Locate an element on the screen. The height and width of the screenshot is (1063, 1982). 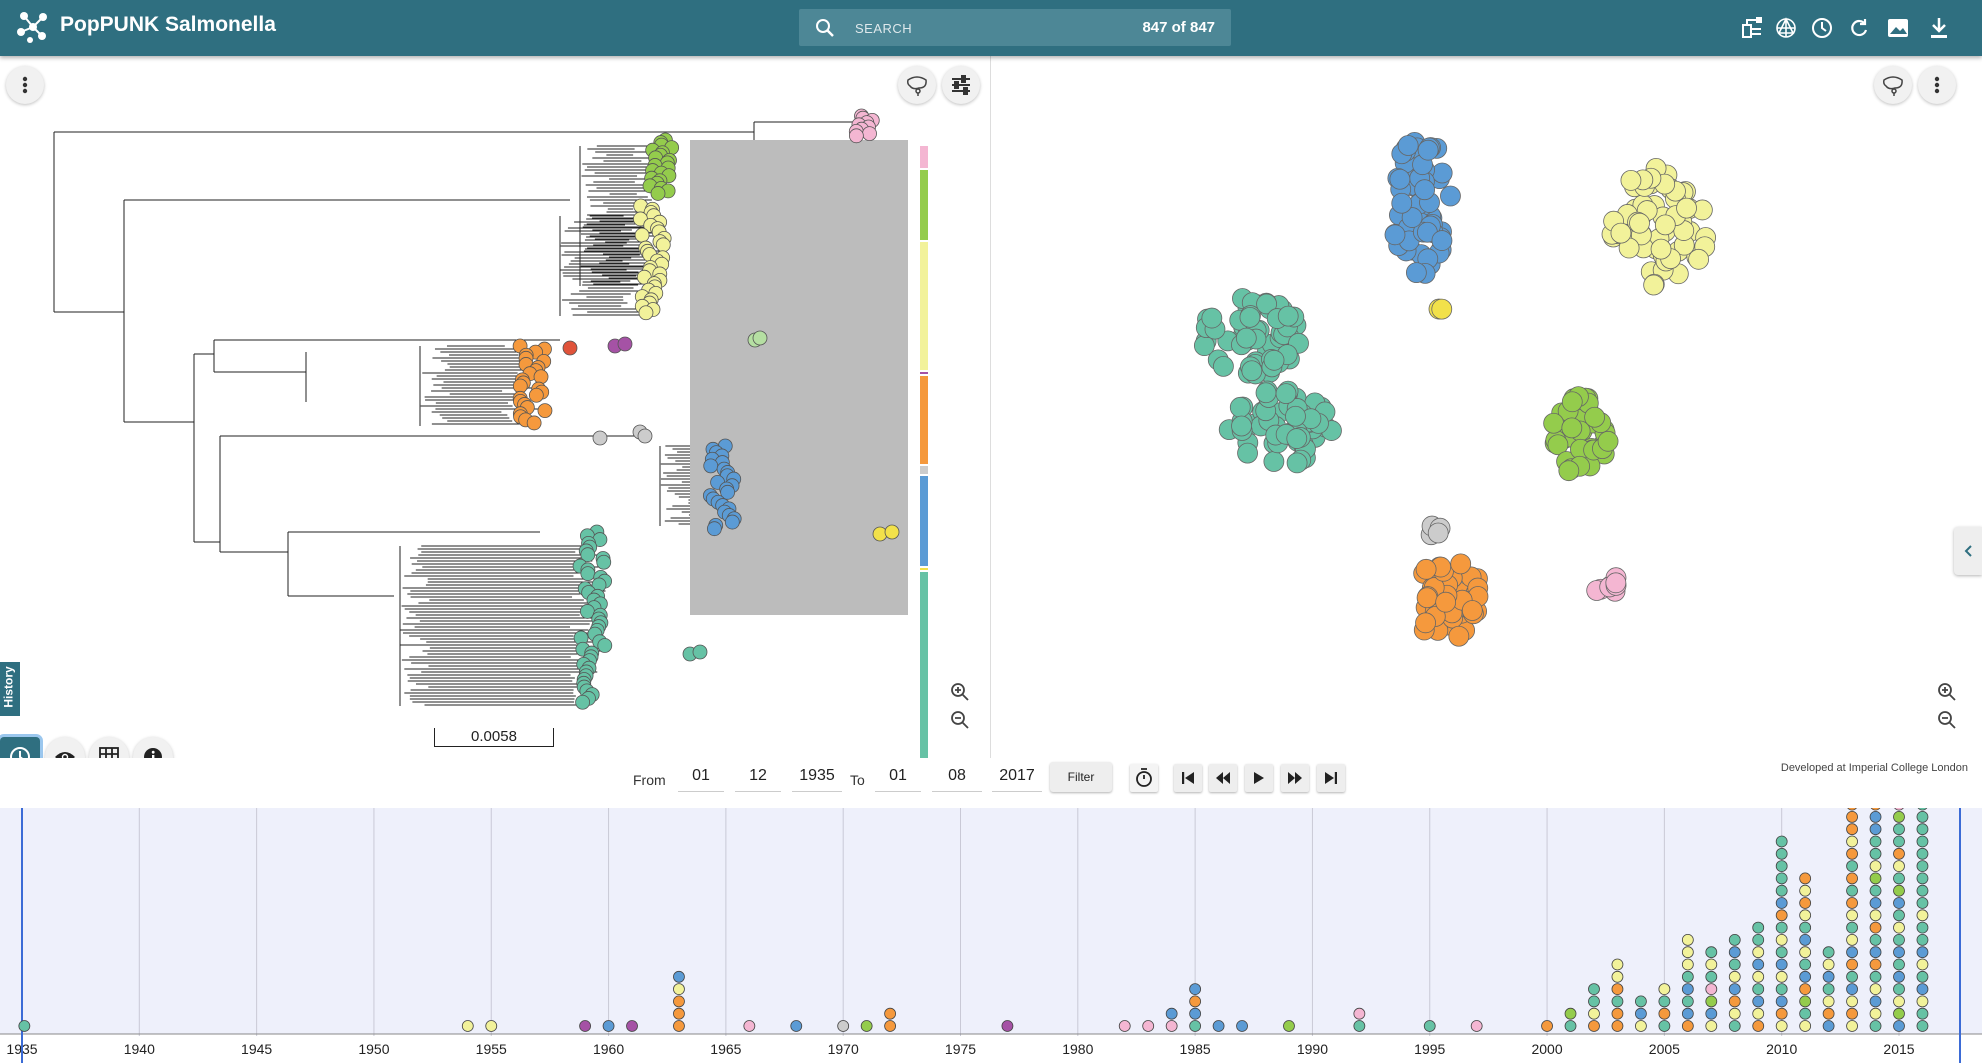
network-cluster-pink is located at coordinates (1606, 584).